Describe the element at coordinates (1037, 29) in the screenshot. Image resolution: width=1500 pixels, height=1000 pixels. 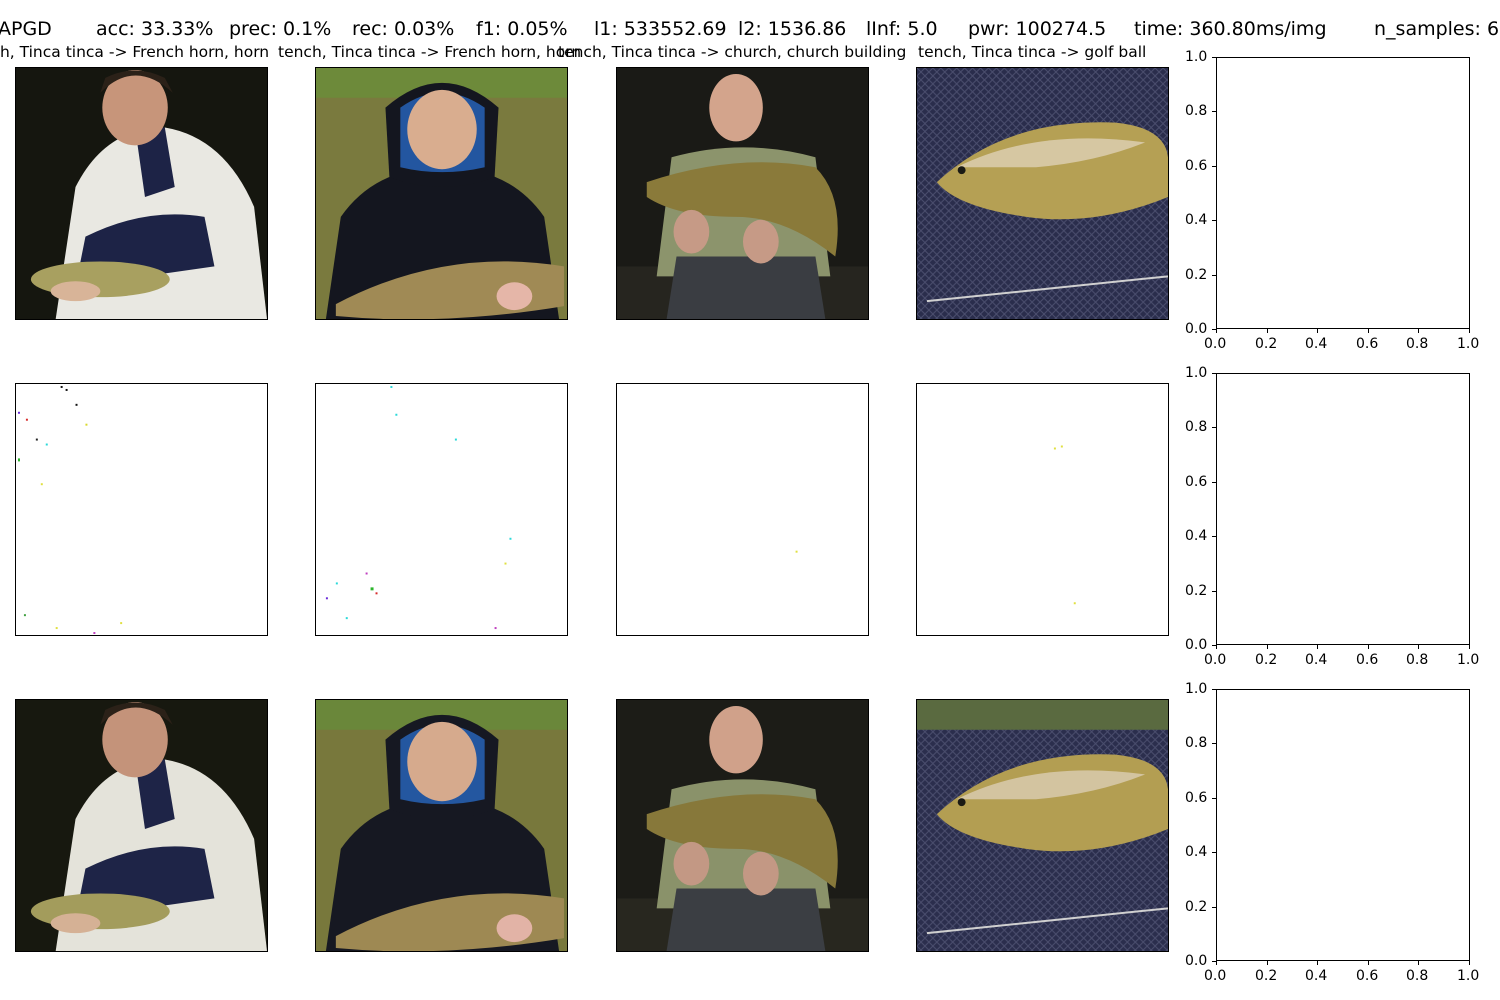
I see `power-metric: pwr: 100274.5` at that location.